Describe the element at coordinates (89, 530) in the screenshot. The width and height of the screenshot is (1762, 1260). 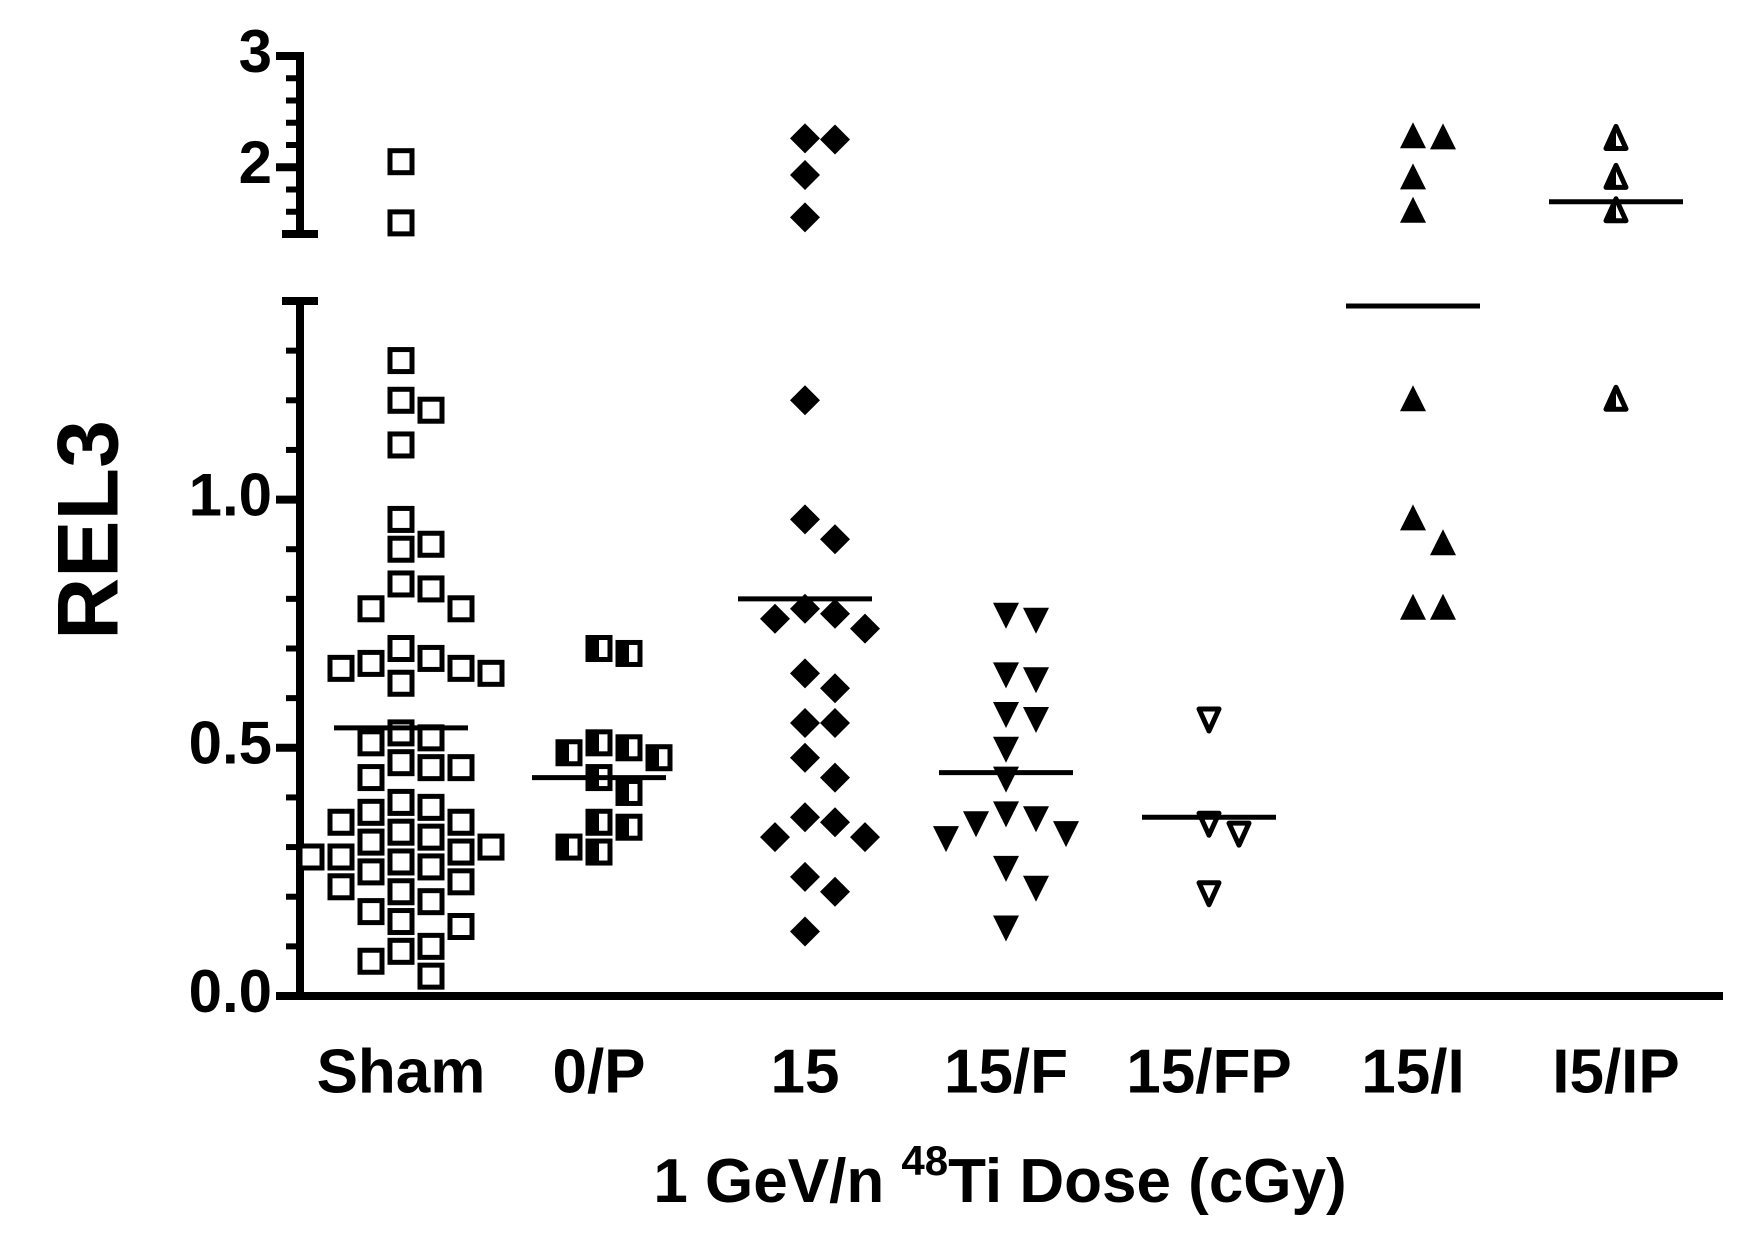
I see `y-axis-title: REL3` at that location.